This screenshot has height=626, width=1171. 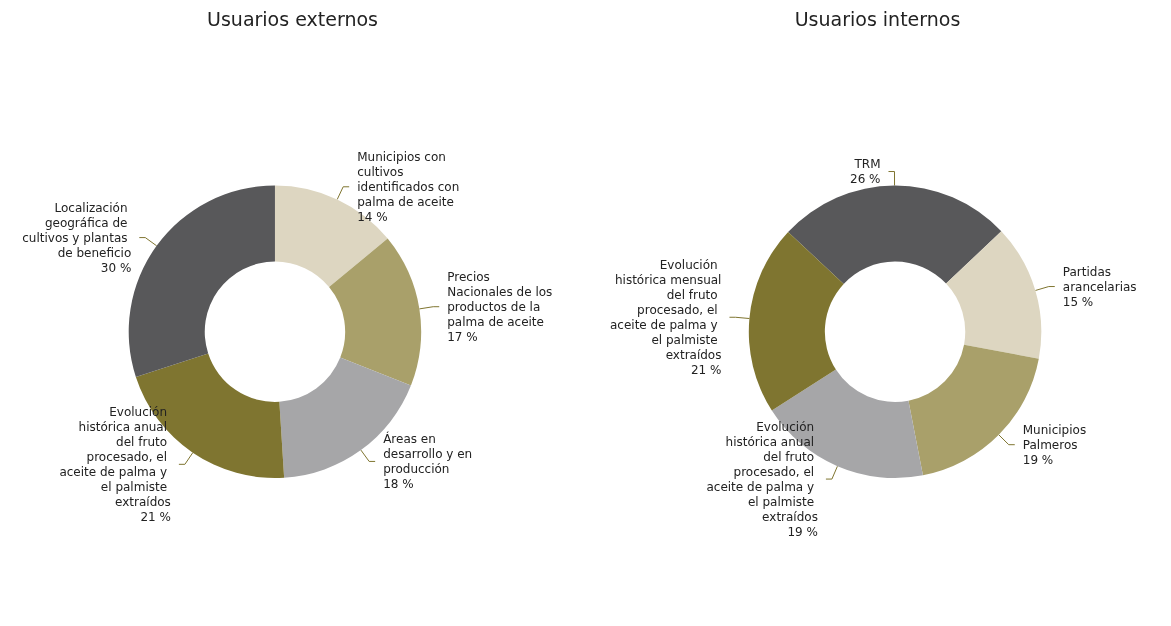 What do you see at coordinates (398, 483) in the screenshot?
I see `data-label: 18 %` at bounding box center [398, 483].